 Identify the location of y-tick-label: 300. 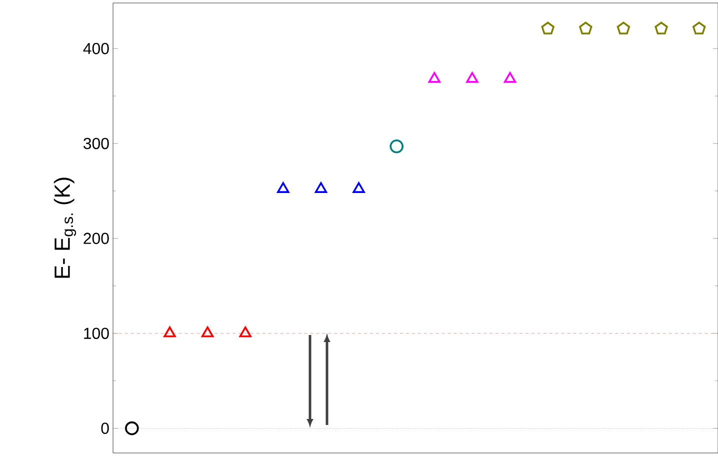
(96, 144).